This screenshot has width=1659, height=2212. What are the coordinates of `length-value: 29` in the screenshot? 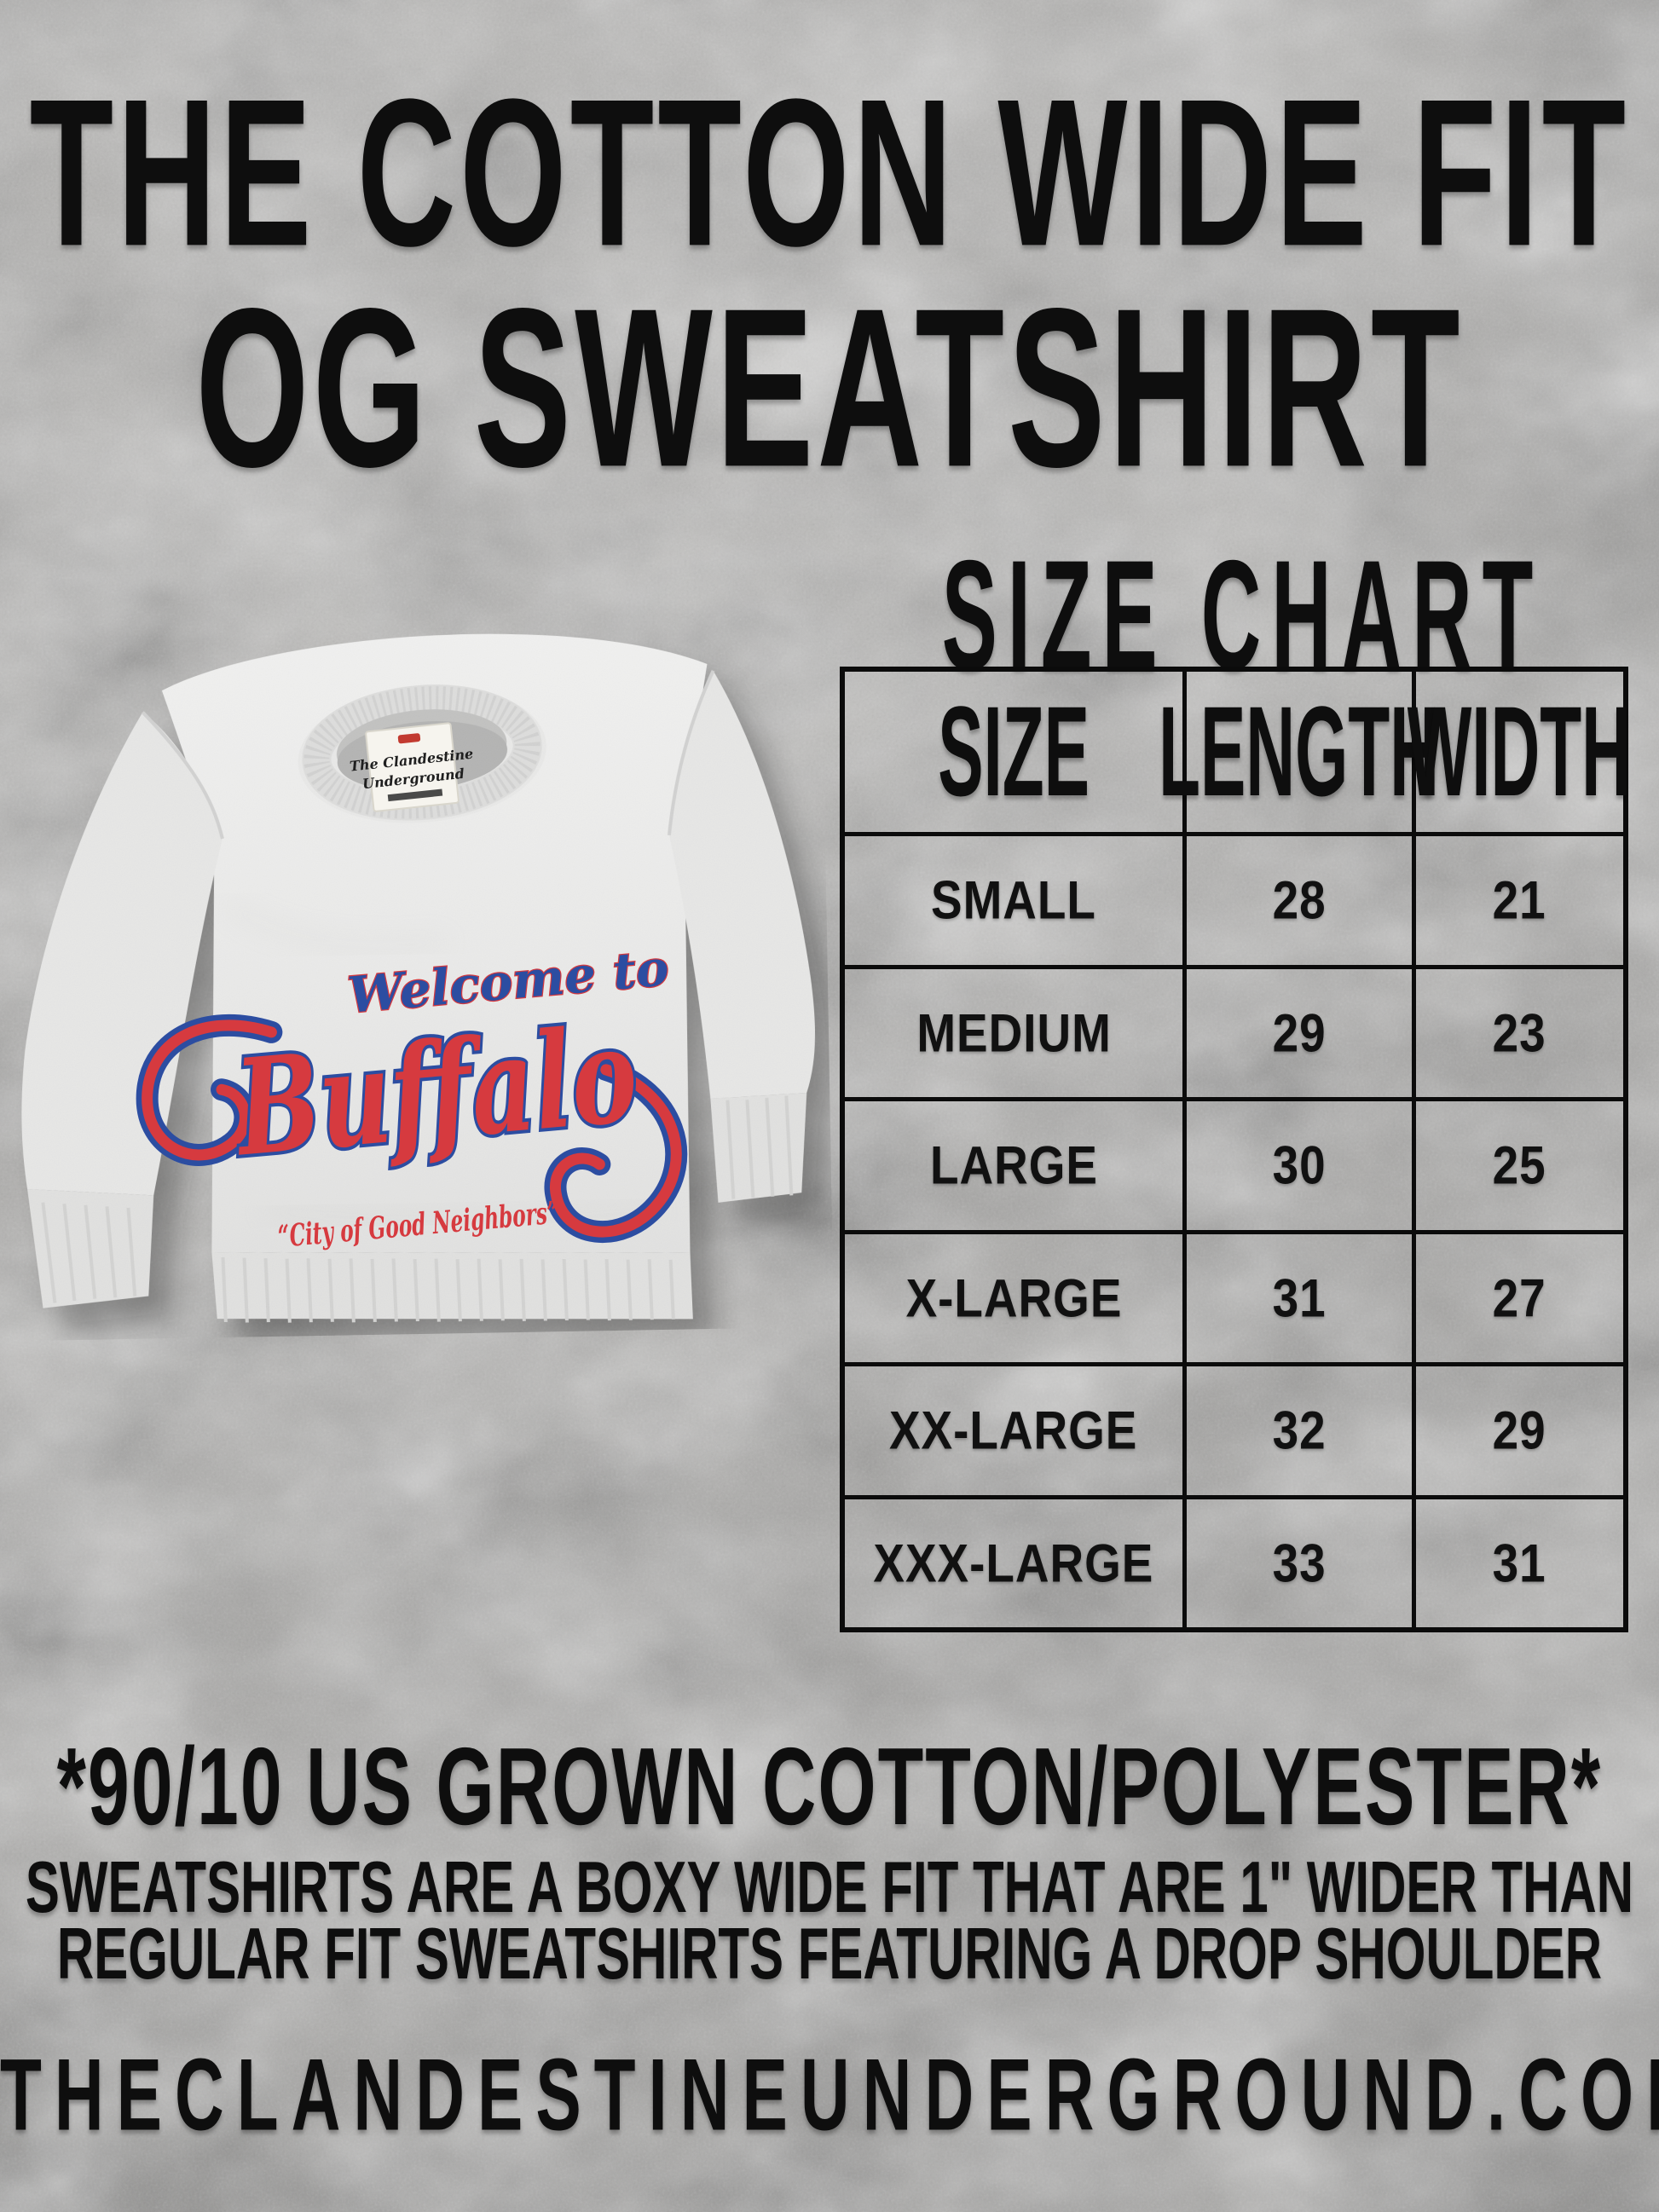 It's located at (1300, 1032).